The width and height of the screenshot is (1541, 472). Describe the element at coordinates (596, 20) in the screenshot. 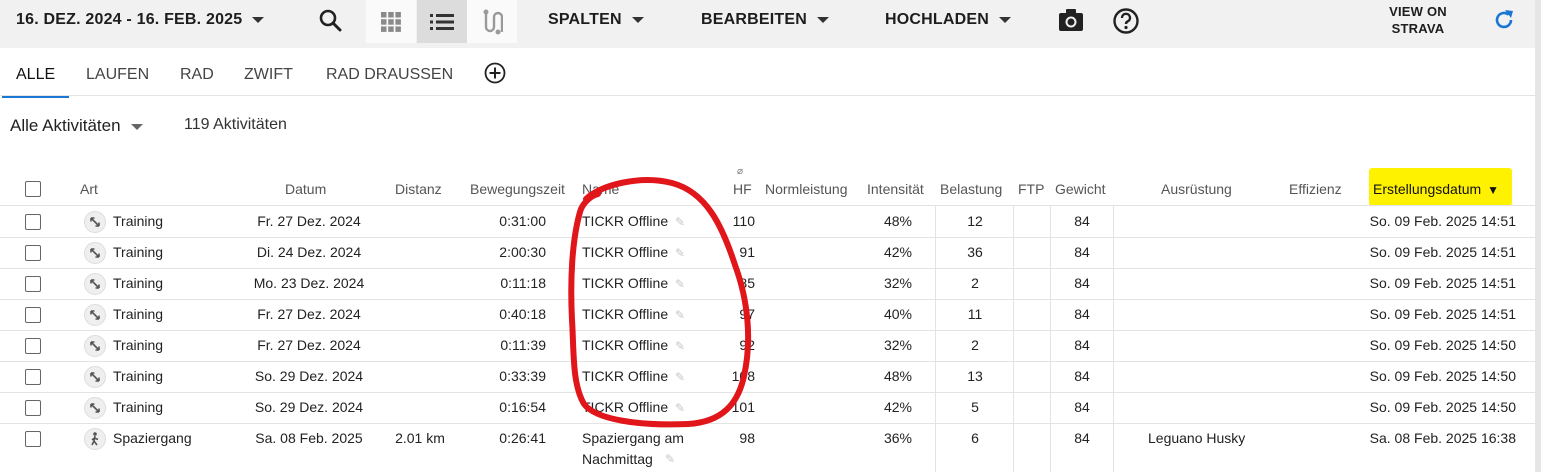

I see `spalten-menu: SPALTEN` at that location.